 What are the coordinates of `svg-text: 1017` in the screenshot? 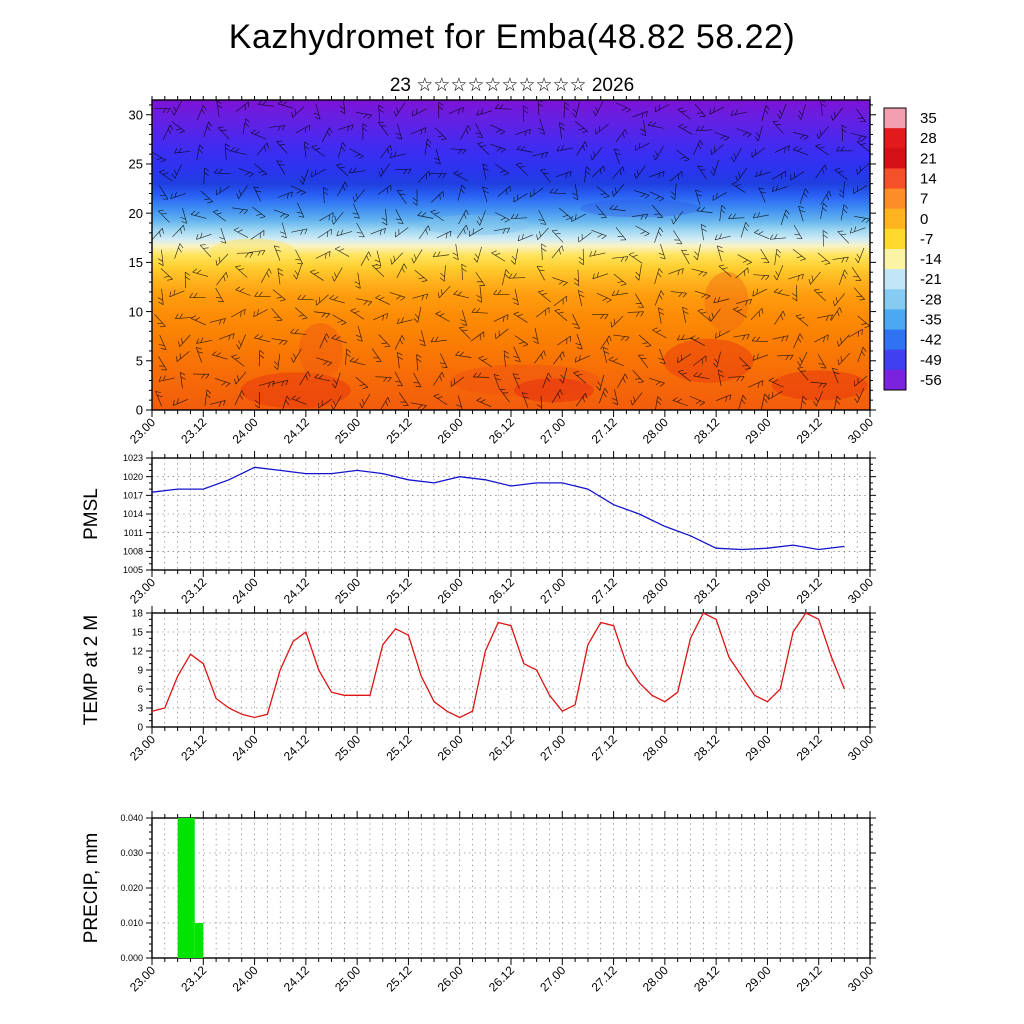 It's located at (133, 496).